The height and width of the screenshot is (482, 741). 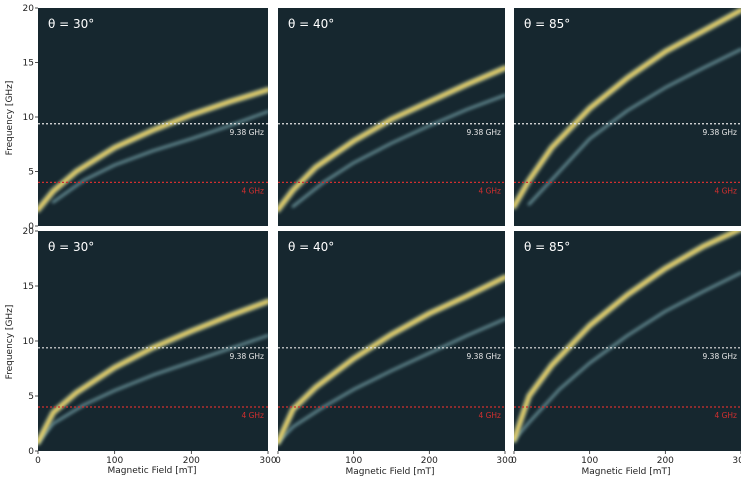 I want to click on y-axis-label-top: Frequency [GHz], so click(x=10, y=118).